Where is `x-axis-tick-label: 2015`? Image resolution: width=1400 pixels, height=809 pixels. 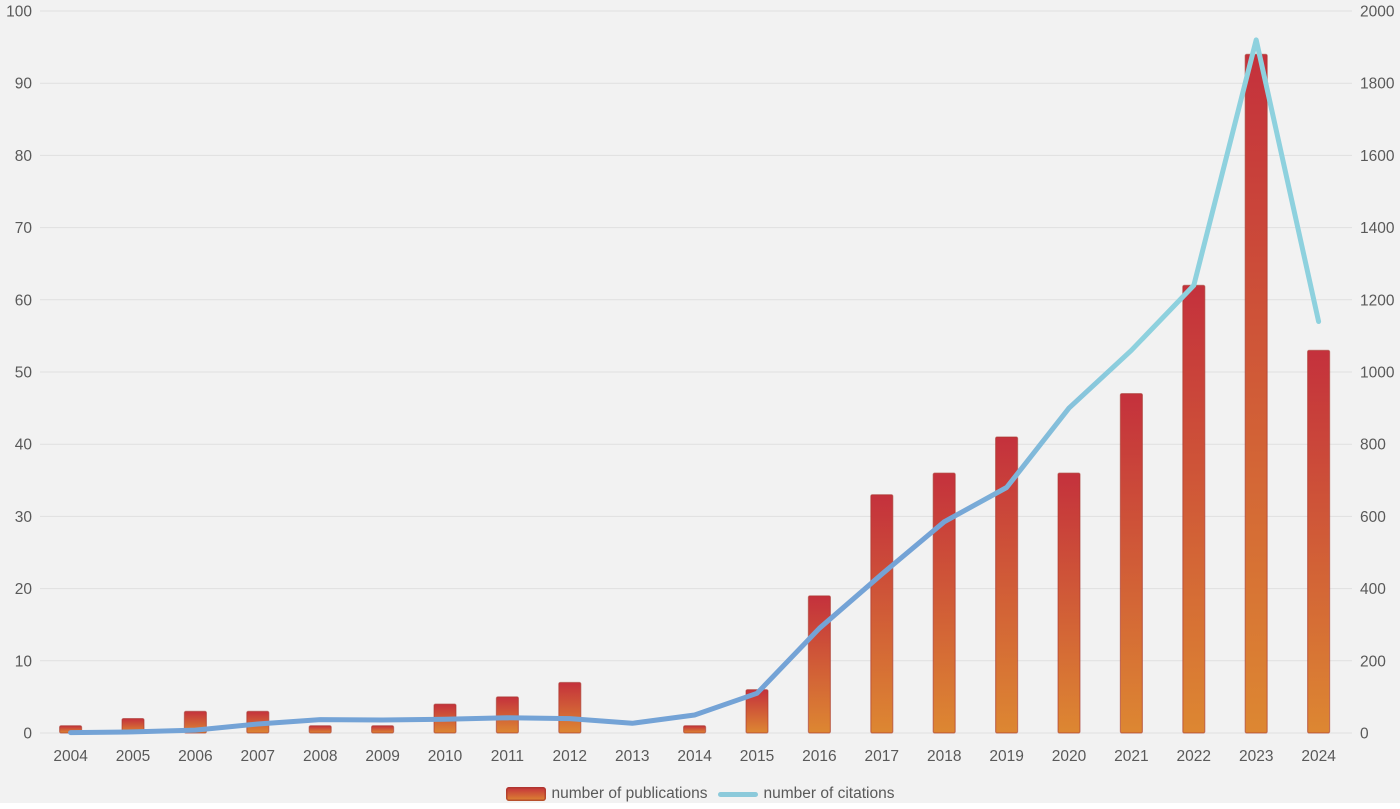 x-axis-tick-label: 2015 is located at coordinates (757, 756).